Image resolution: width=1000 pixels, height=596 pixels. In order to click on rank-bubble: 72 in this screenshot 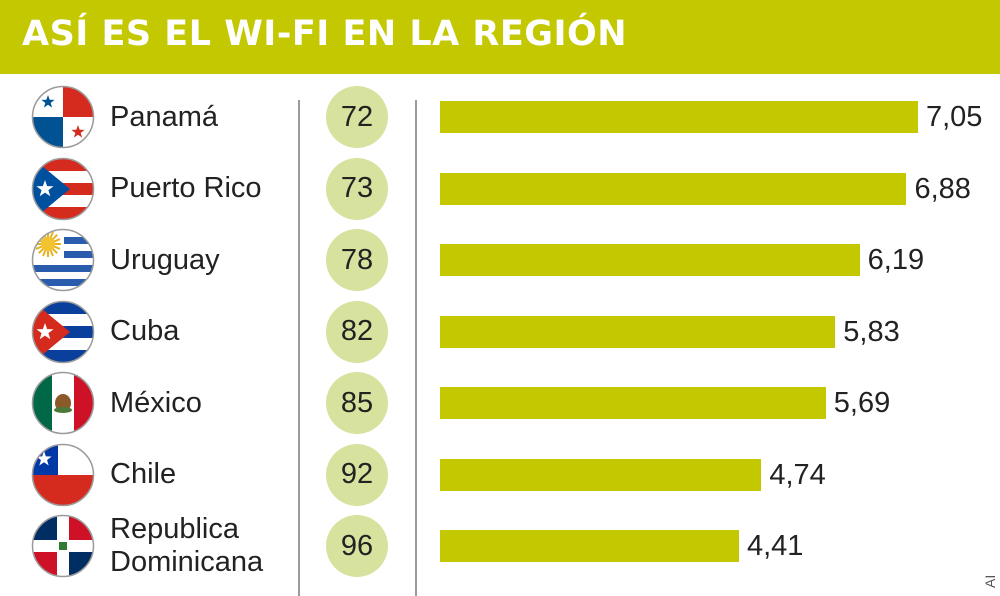, I will do `click(357, 117)`.